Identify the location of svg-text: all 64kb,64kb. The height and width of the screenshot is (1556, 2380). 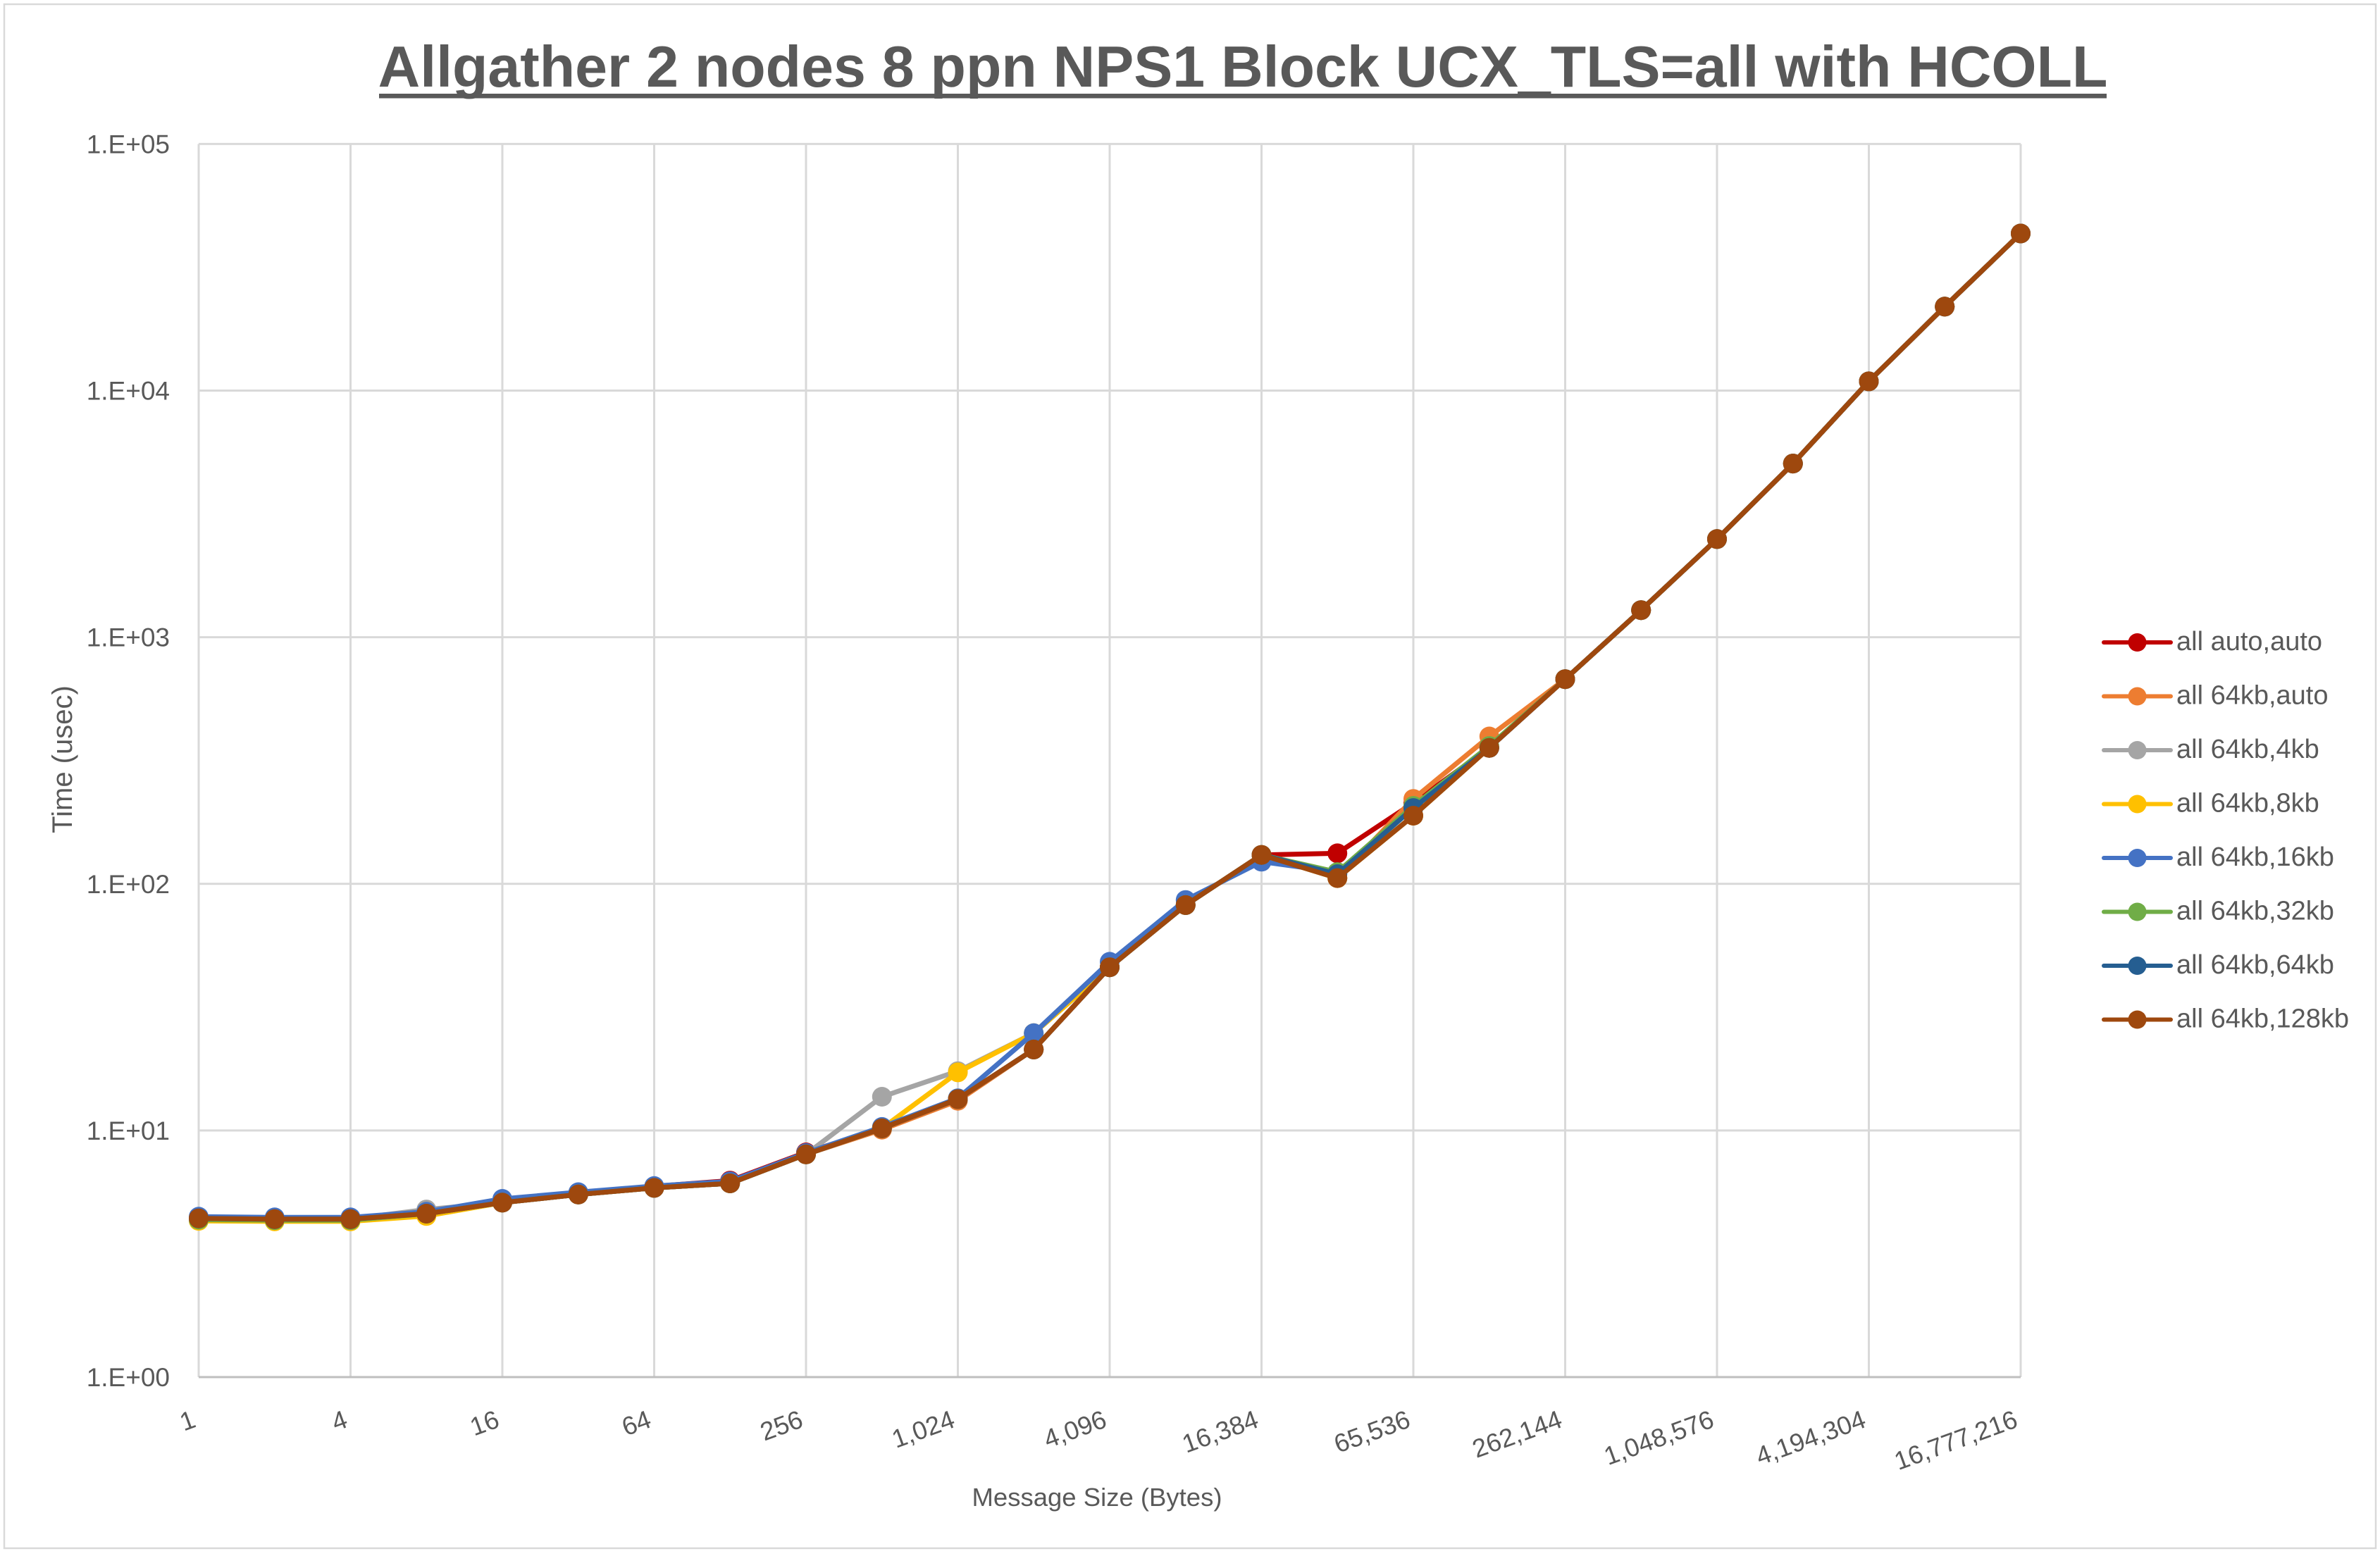
(2255, 965).